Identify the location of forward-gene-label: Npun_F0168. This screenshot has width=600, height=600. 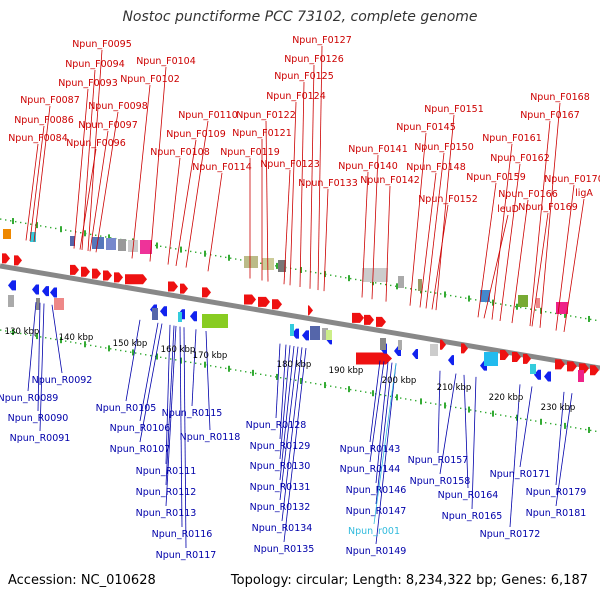
(560, 97).